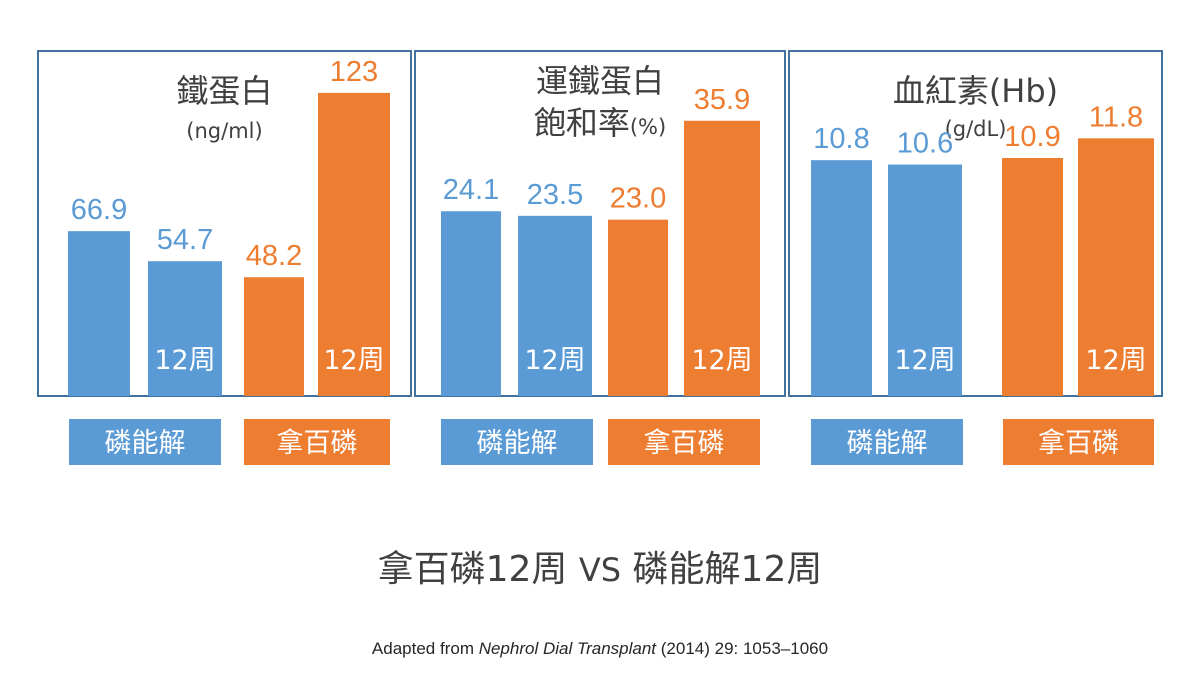 This screenshot has width=1200, height=675. I want to click on subtitle-right: 磷能解12周, so click(727, 569).